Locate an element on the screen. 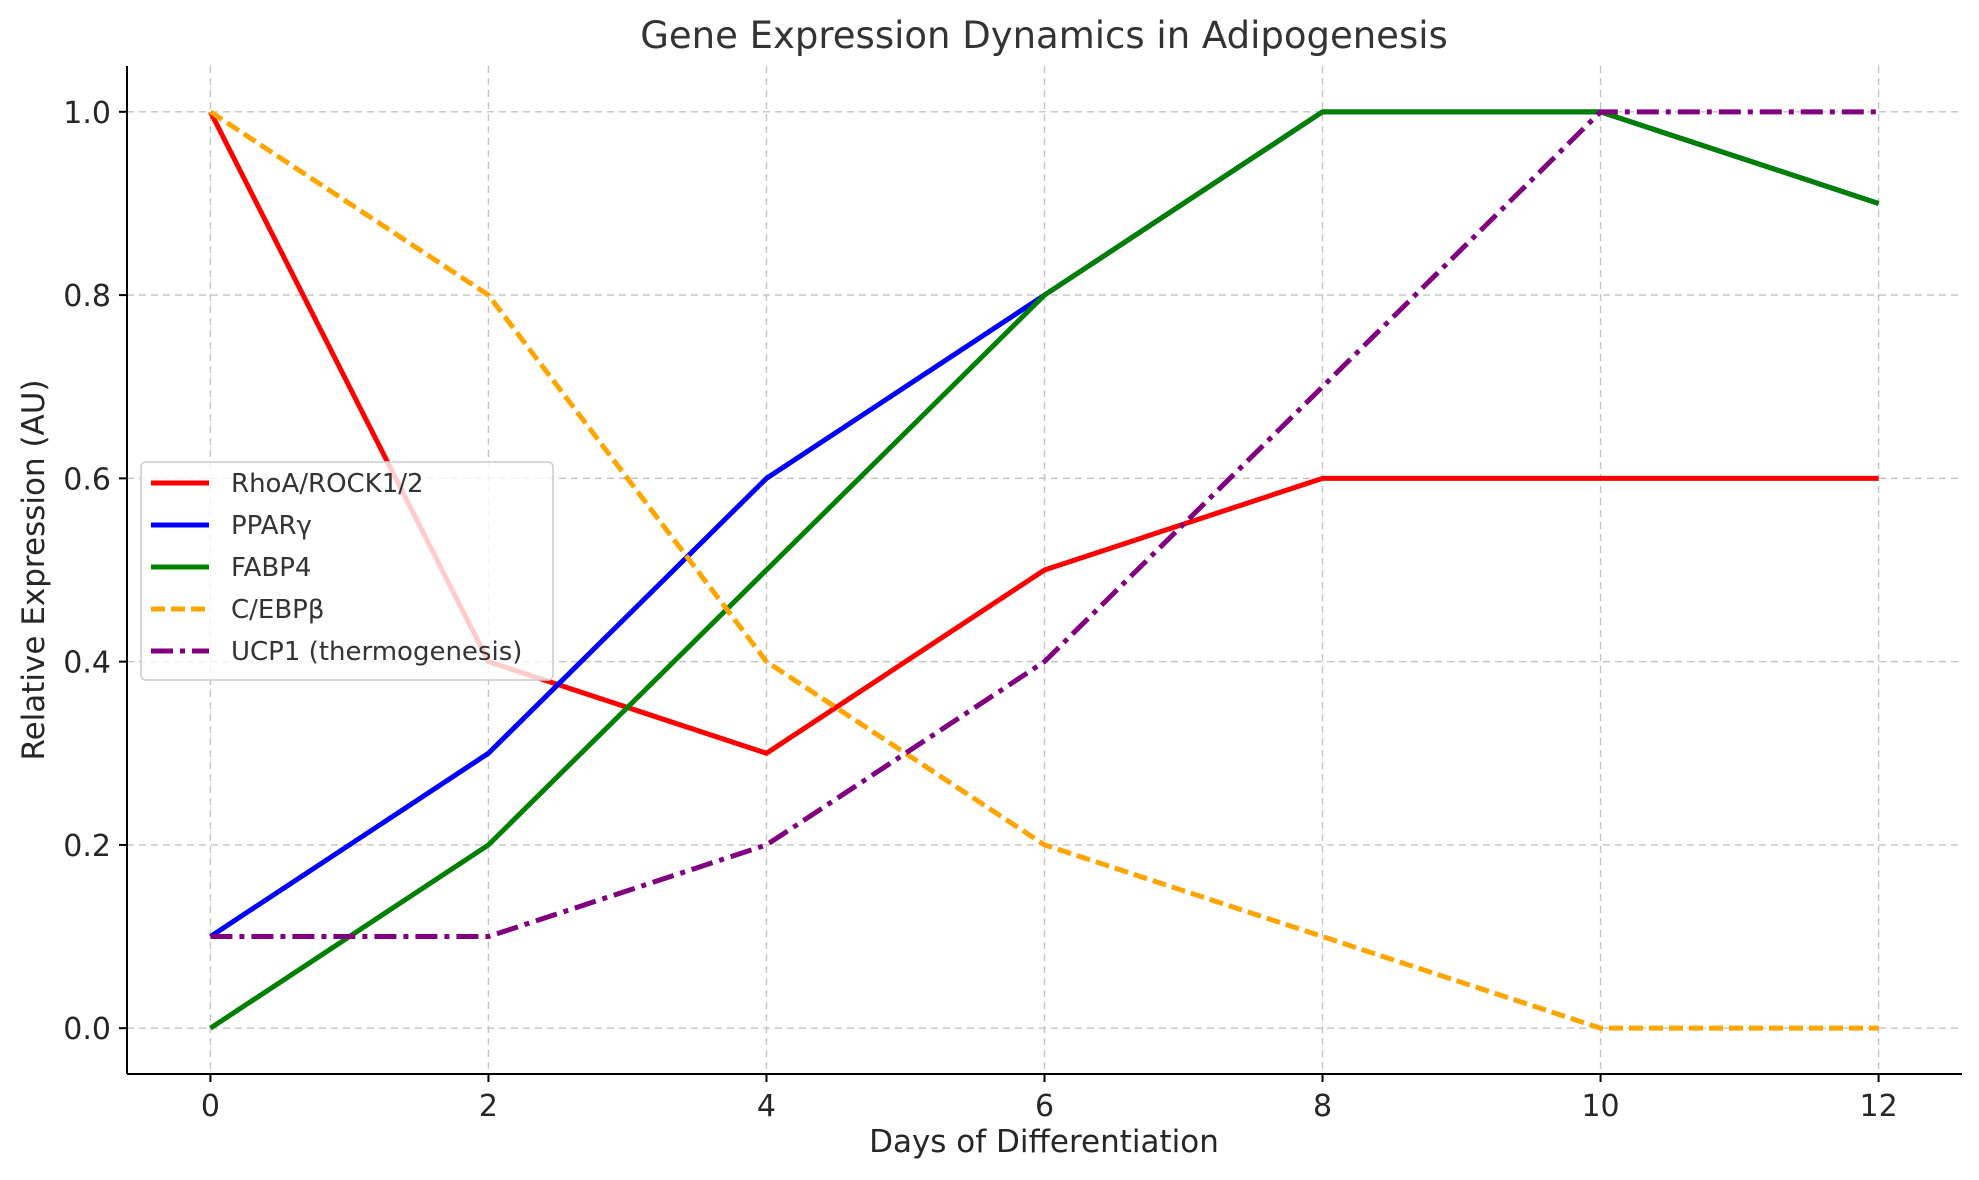 The image size is (1979, 1180). x-tick-label: 2 is located at coordinates (488, 1106).